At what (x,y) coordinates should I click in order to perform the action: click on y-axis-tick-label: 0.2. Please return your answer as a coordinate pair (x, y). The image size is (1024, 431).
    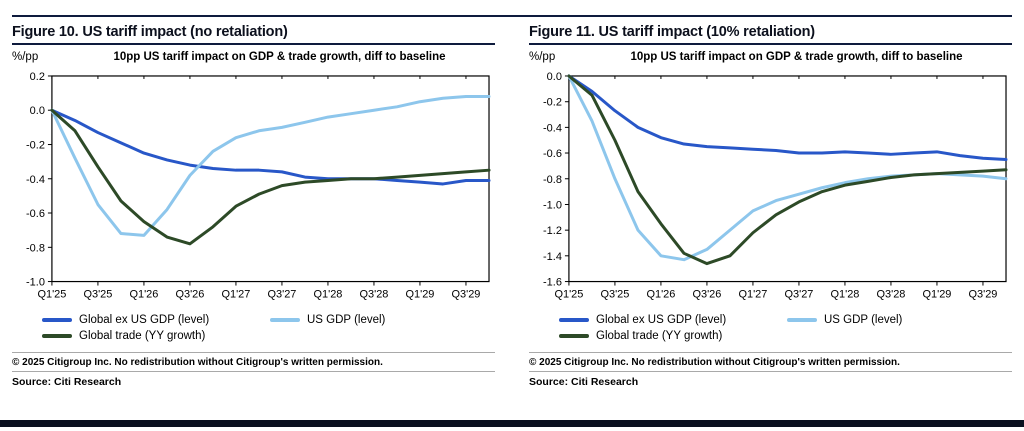
    Looking at the image, I should click on (37, 77).